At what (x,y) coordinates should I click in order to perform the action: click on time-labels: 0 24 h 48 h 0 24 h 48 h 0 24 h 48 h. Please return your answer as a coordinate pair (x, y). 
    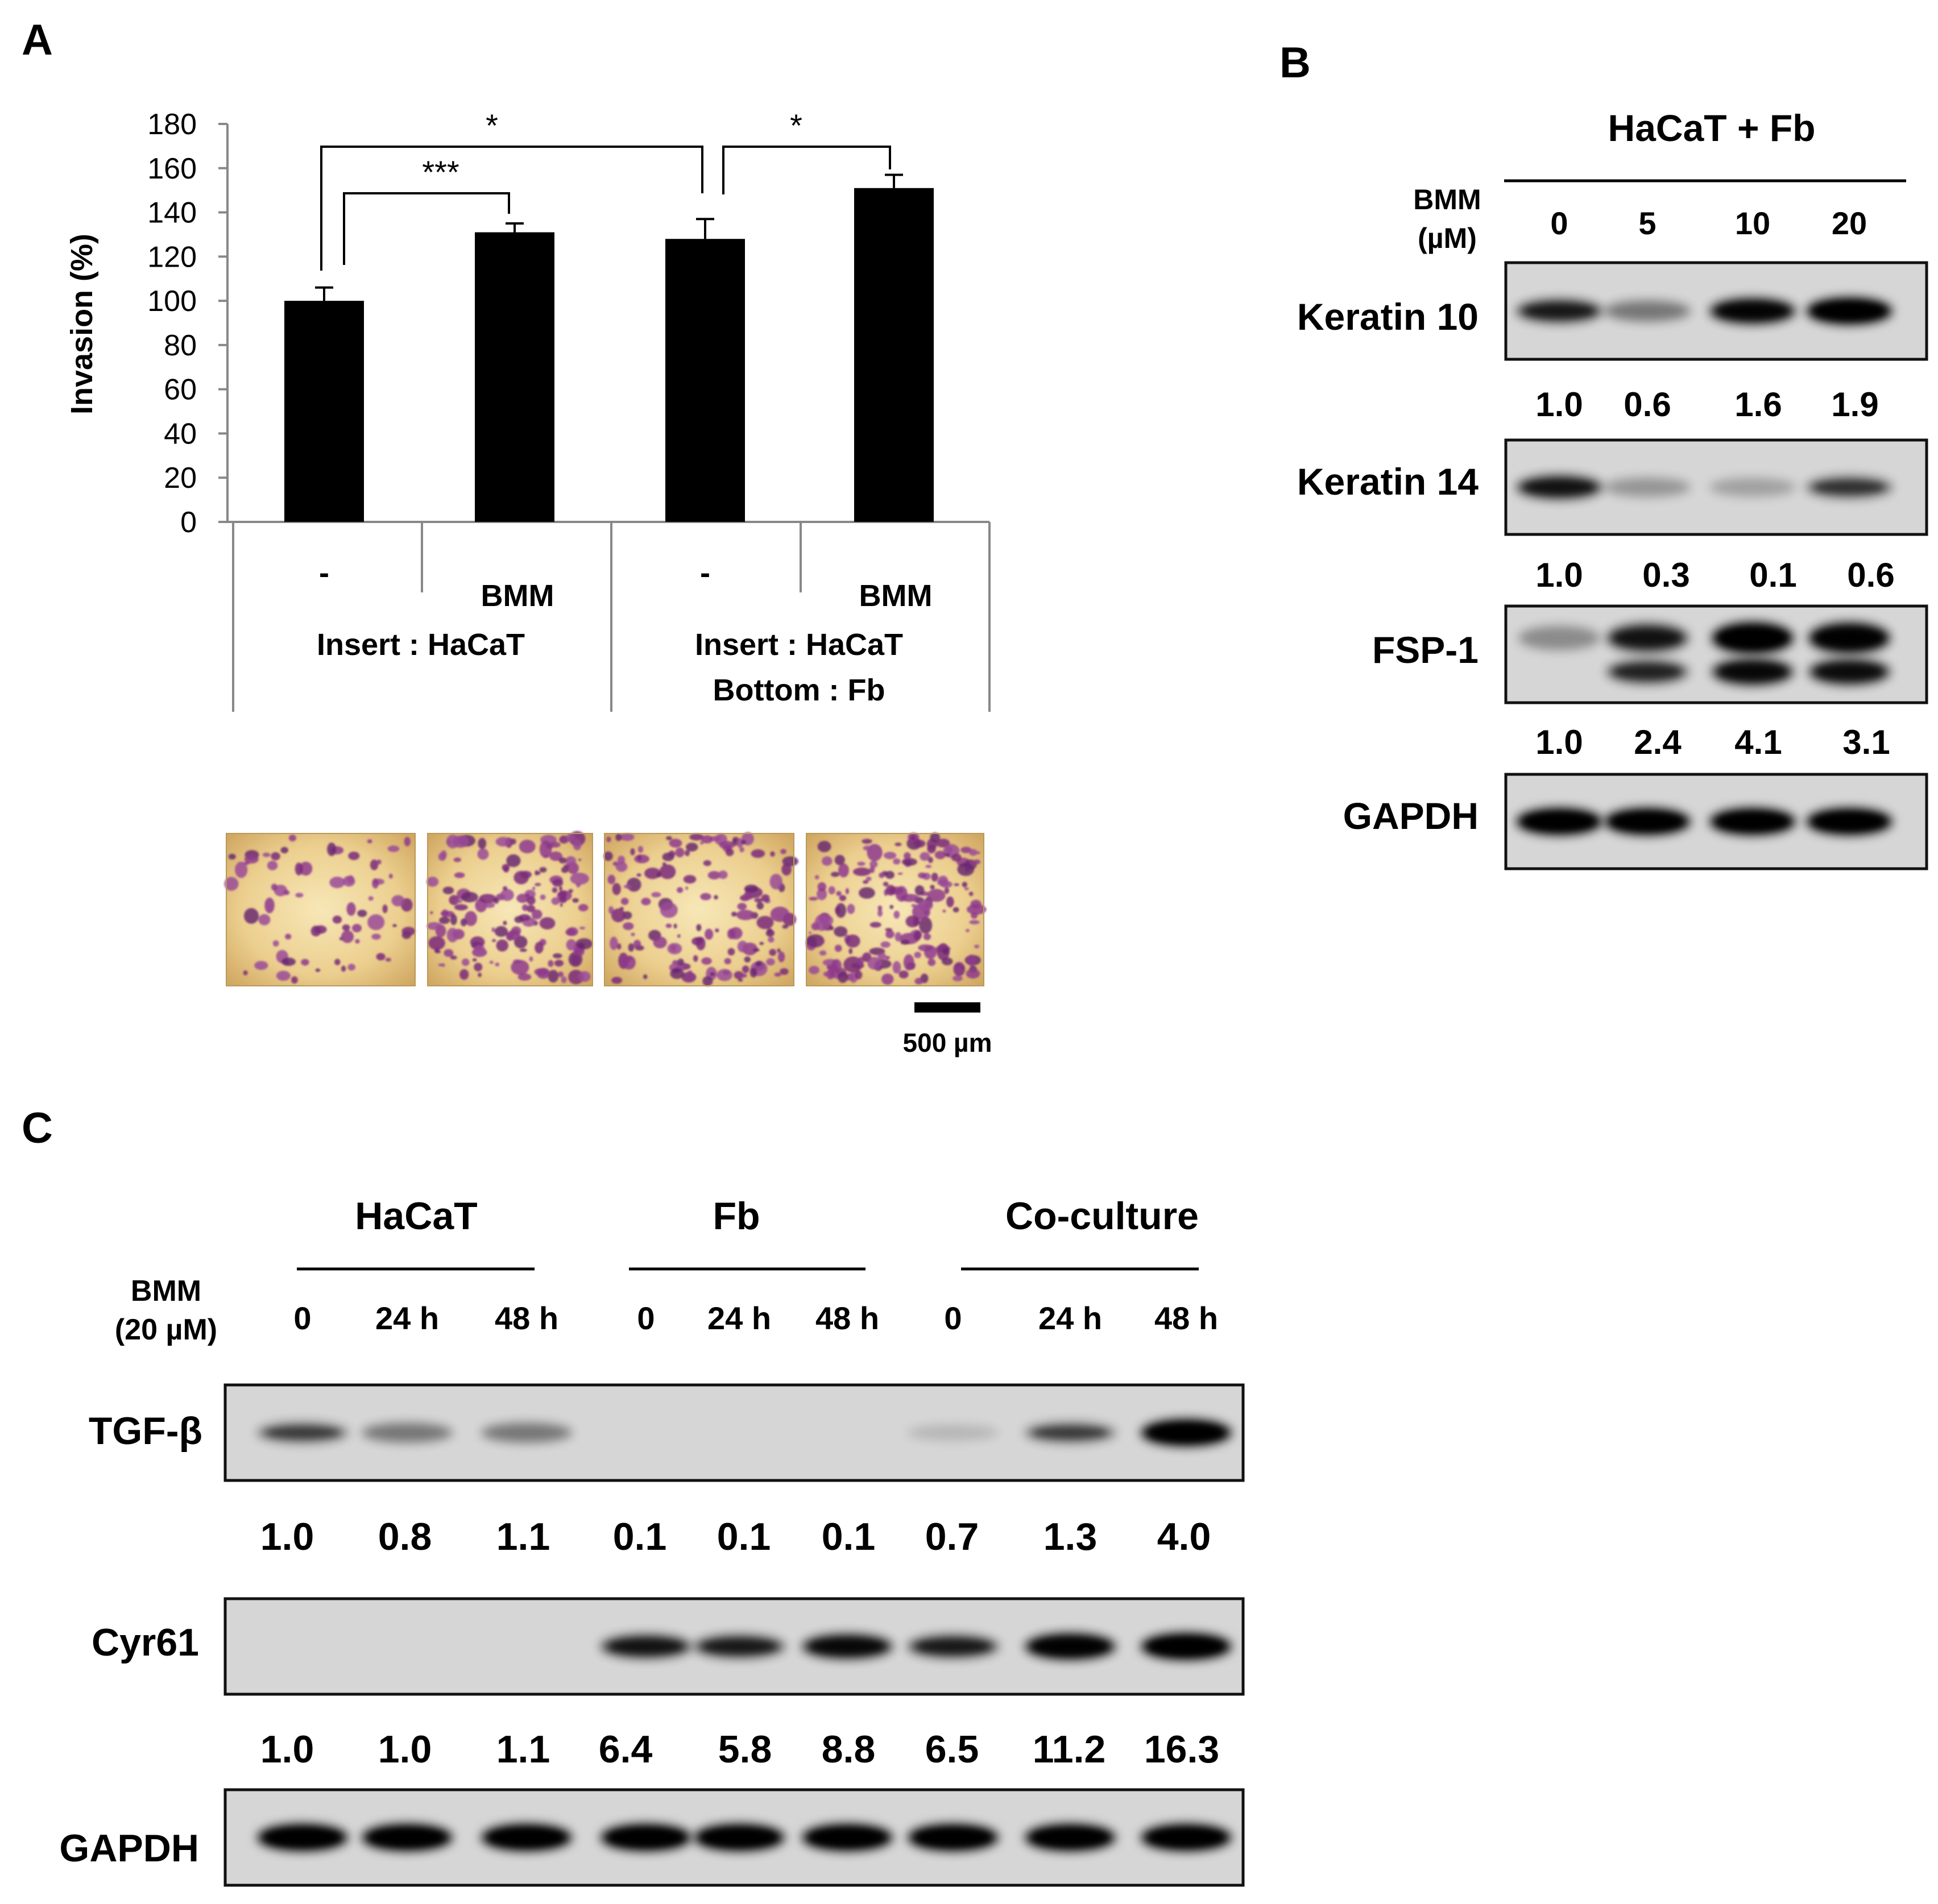
    Looking at the image, I should click on (755, 1318).